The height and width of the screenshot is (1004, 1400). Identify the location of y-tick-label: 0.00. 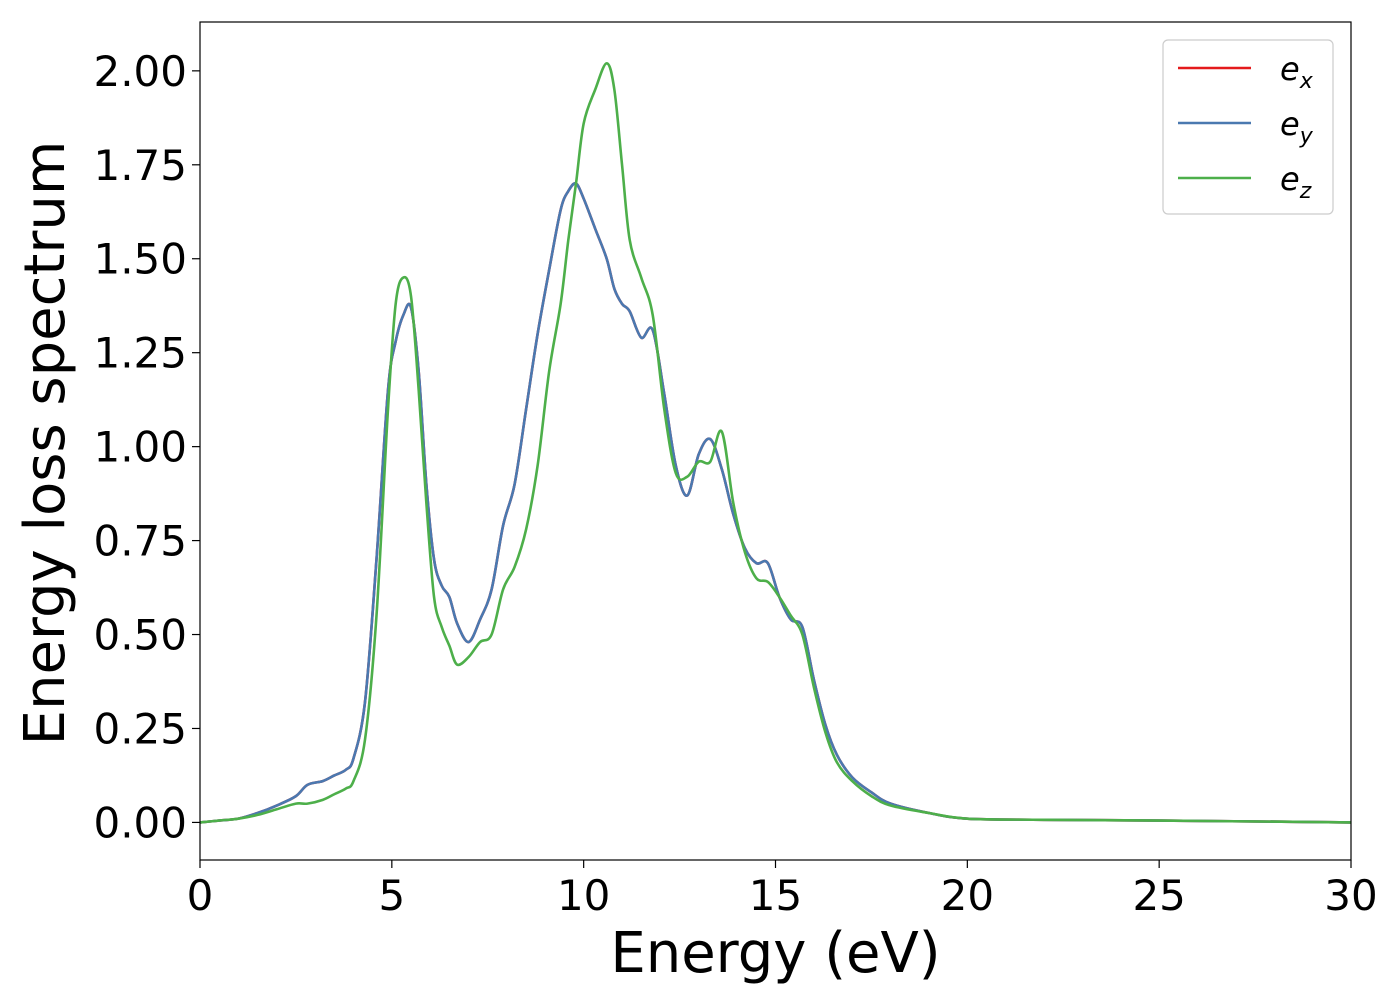
(140, 822).